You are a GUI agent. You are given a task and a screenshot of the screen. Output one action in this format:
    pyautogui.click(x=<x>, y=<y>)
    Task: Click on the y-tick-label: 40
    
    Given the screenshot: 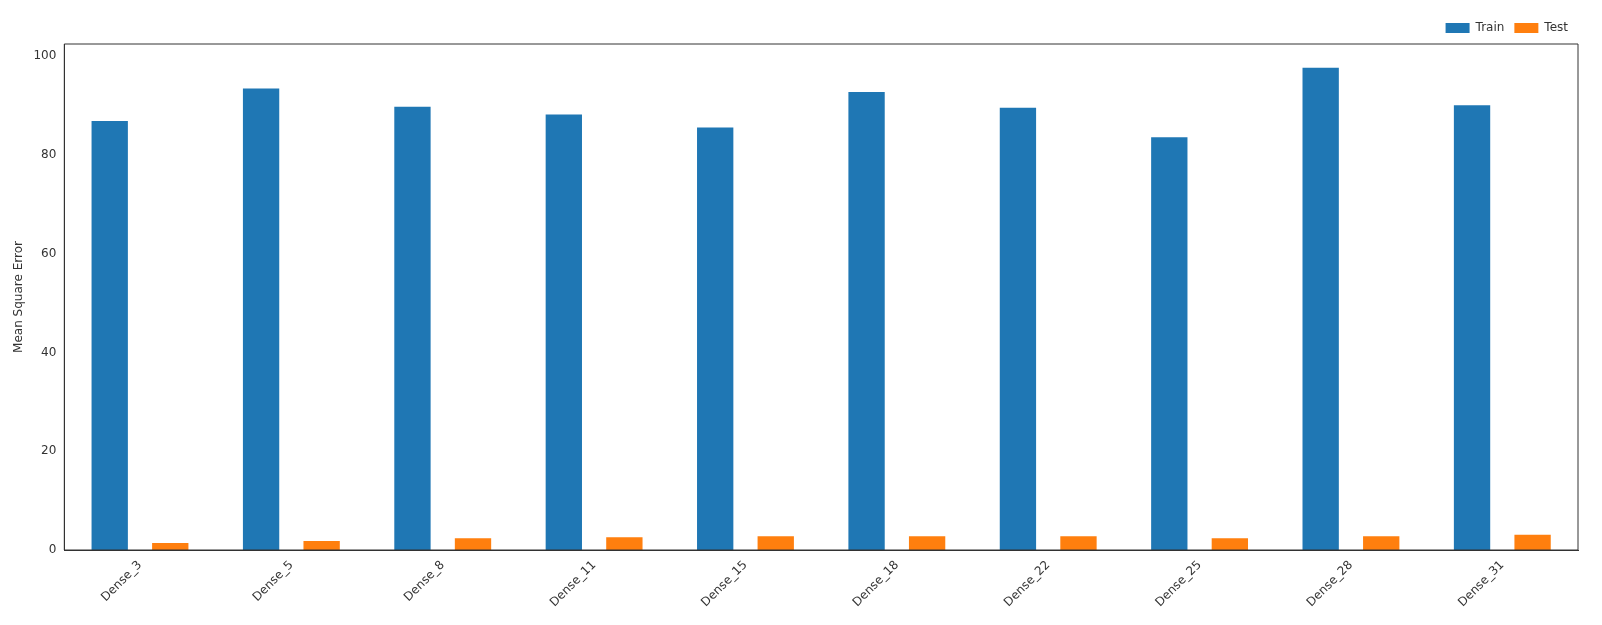 What is the action you would take?
    pyautogui.click(x=49, y=351)
    